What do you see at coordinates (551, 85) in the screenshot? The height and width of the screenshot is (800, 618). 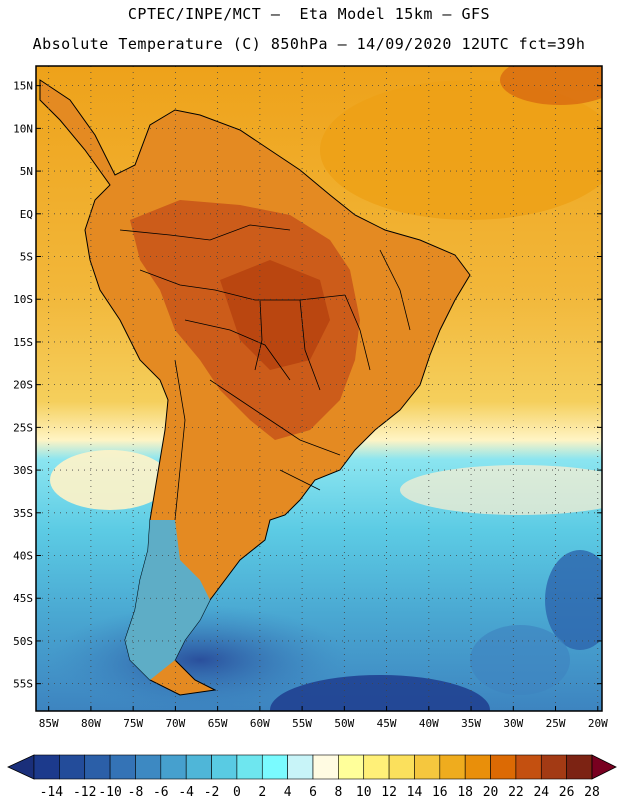 I see `warm-patch-ne` at bounding box center [551, 85].